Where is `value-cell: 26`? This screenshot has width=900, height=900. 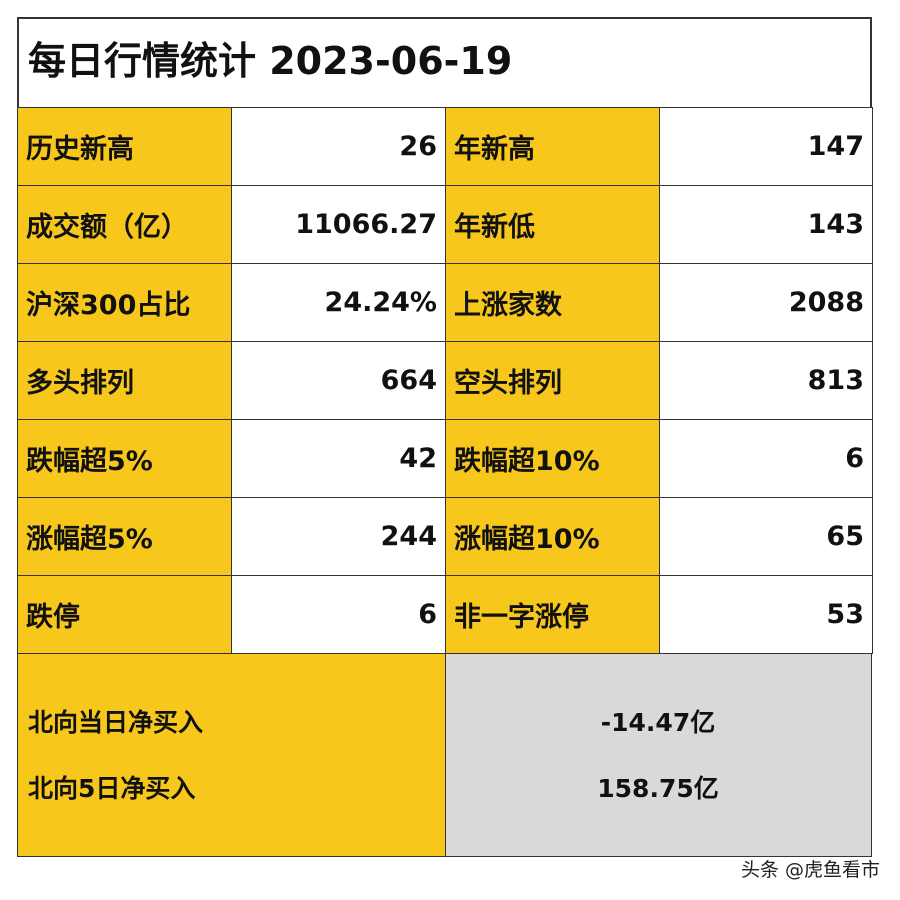
value-cell: 26 is located at coordinates (338, 146).